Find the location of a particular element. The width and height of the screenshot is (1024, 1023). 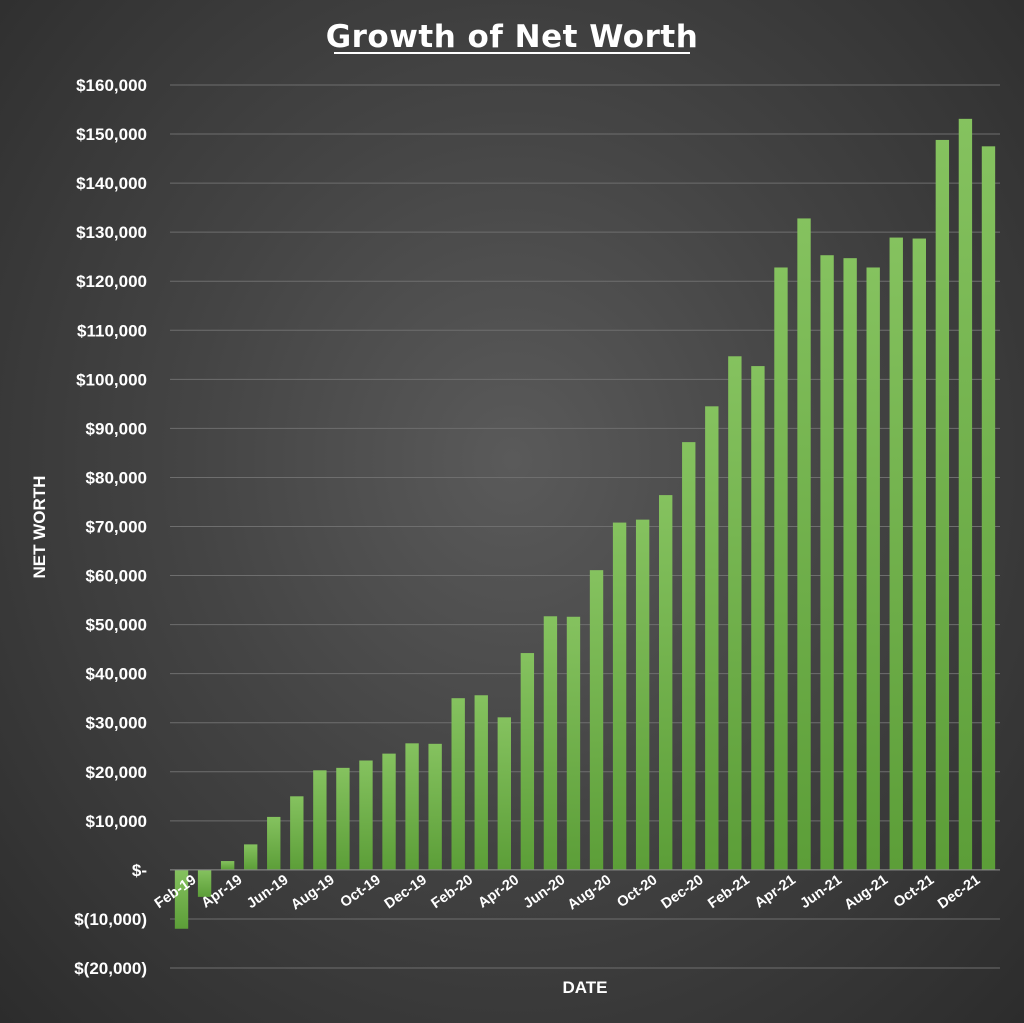

x-tick-label: Apr-20 is located at coordinates (498, 891).